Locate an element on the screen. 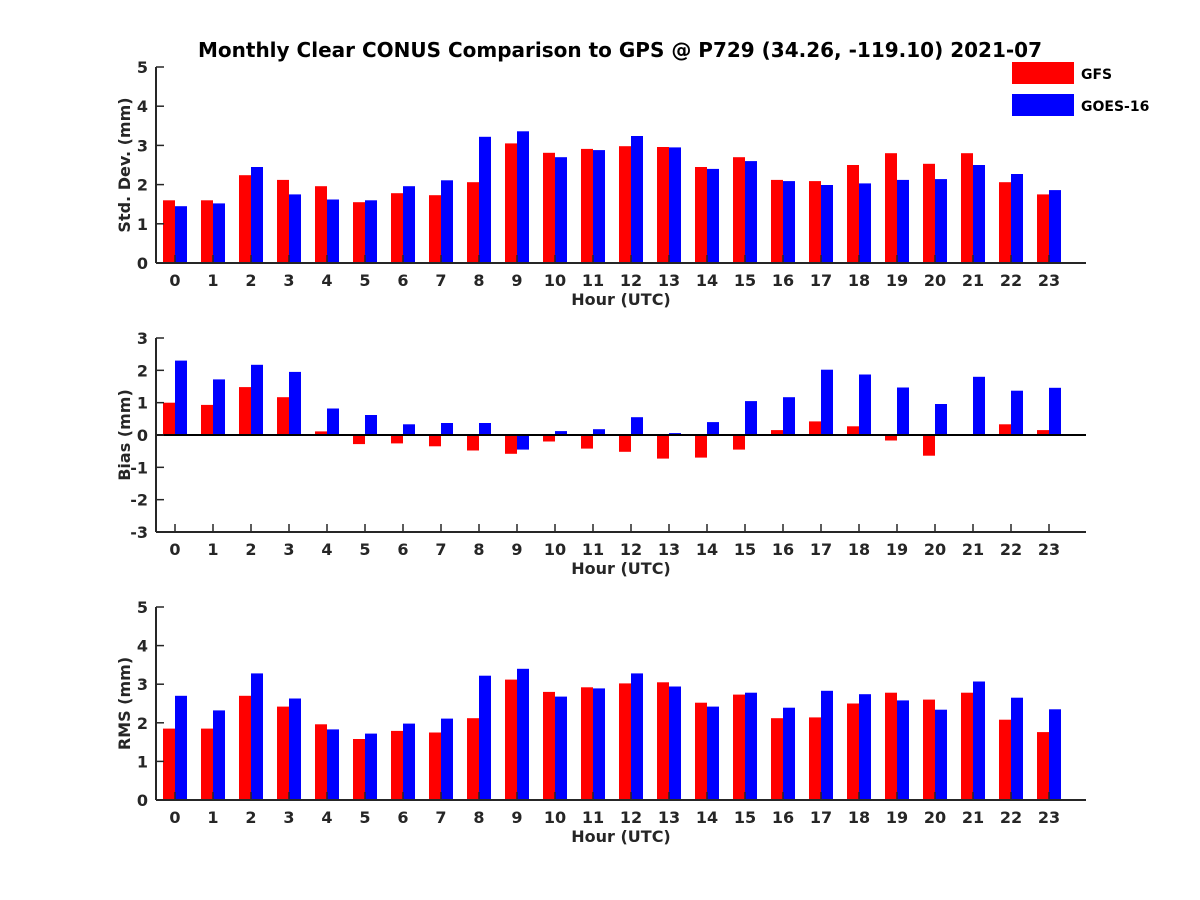  x-tick-label: 8 is located at coordinates (478, 817).